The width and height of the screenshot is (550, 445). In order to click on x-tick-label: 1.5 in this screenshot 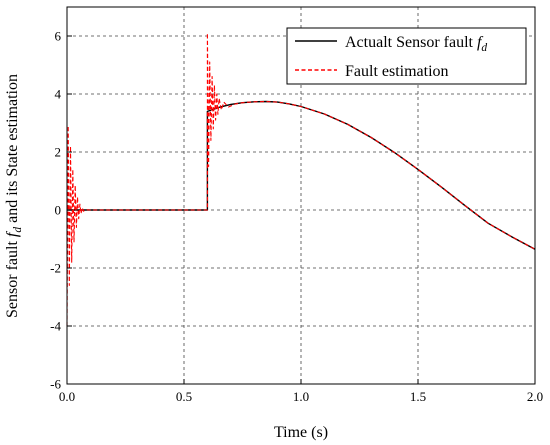, I will do `click(418, 396)`.